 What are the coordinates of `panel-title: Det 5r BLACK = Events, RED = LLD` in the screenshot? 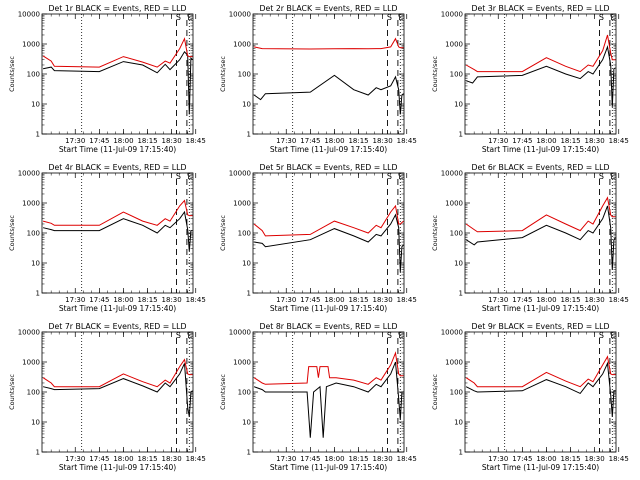 It's located at (329, 167).